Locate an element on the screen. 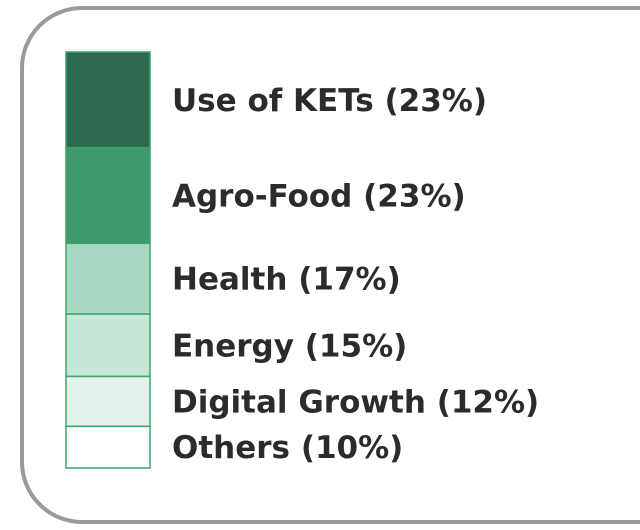 The image size is (640, 530). value-label: (12%) is located at coordinates (488, 402).